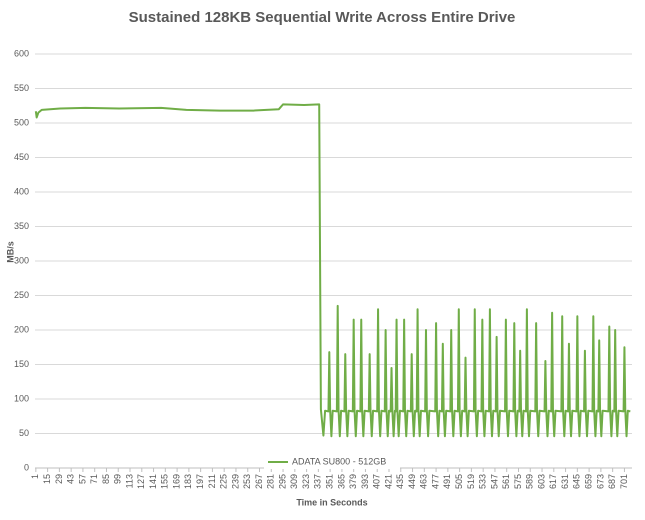 This screenshot has height=520, width=645. Describe the element at coordinates (224, 481) in the screenshot. I see `x-tick-label: 225` at that location.